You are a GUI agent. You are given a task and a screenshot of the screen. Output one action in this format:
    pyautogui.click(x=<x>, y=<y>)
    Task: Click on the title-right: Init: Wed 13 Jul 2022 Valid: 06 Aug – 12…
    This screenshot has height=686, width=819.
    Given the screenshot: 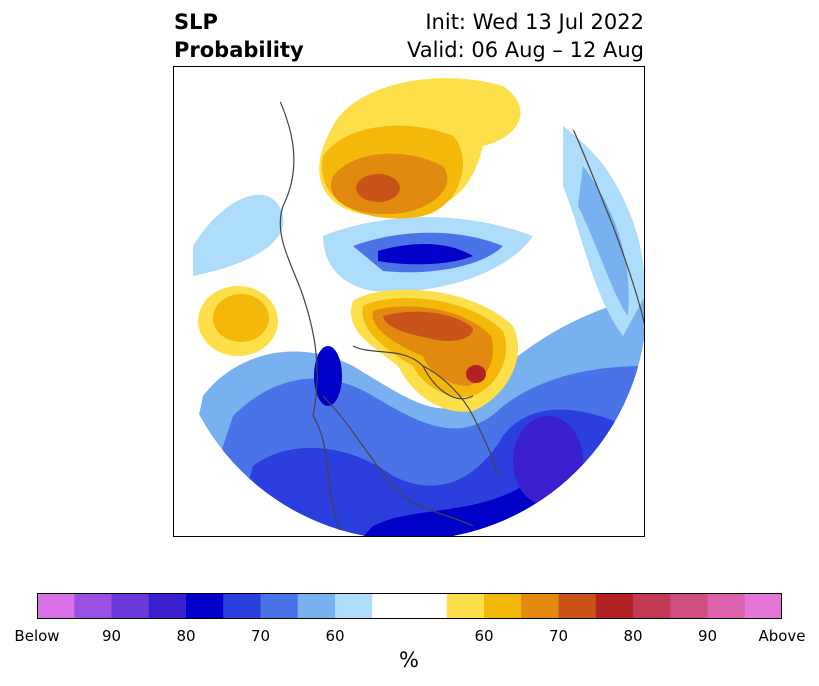 What is the action you would take?
    pyautogui.click(x=525, y=36)
    